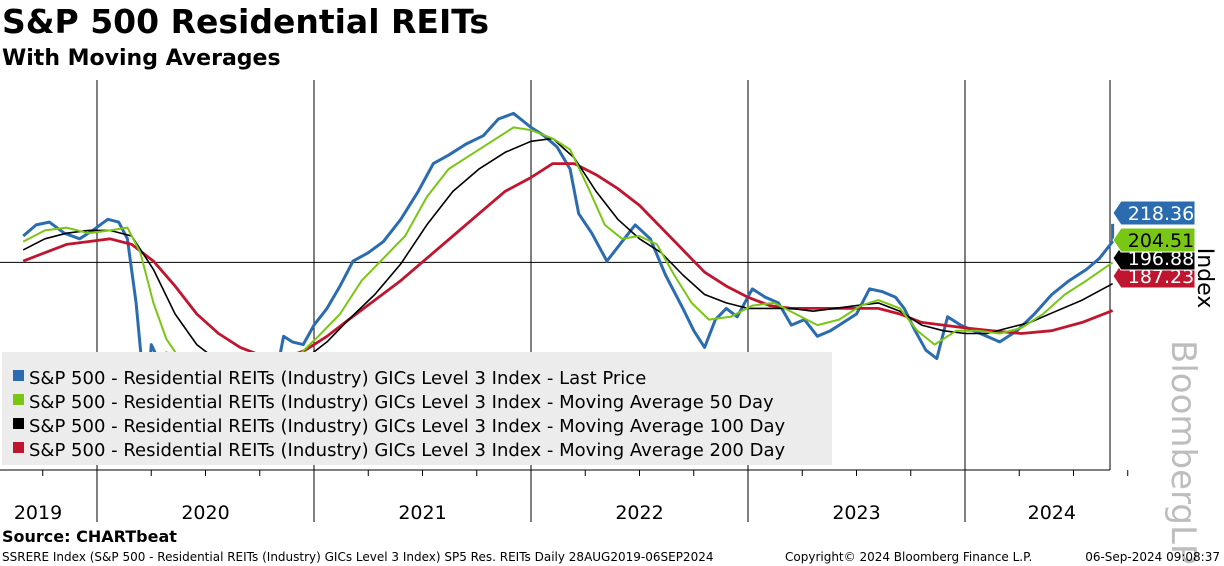 The width and height of the screenshot is (1224, 566). I want to click on ma50-tag-shape, so click(1154, 240).